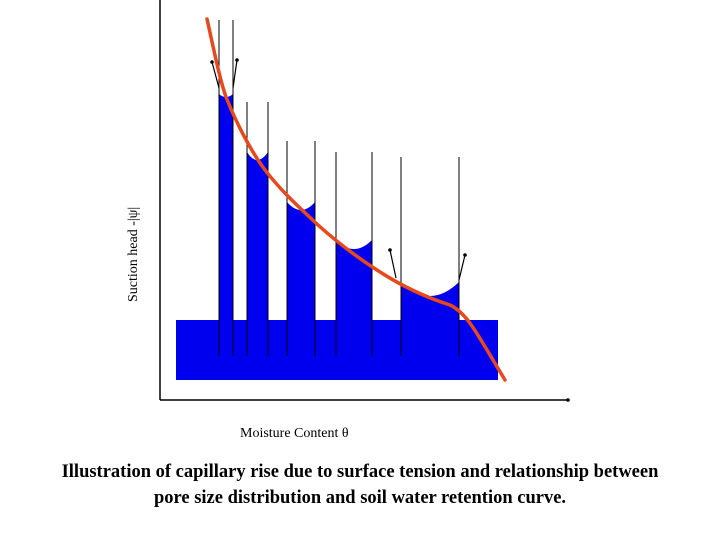  I want to click on tube-2-water-column, so click(257, 236).